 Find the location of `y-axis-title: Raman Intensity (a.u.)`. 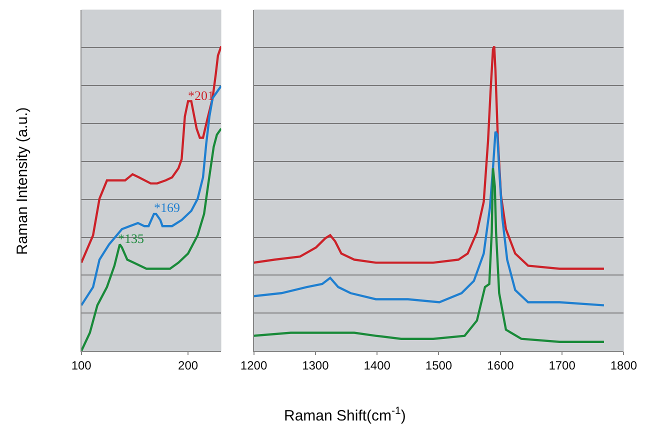

y-axis-title: Raman Intensity (a.u.) is located at coordinates (22, 181).